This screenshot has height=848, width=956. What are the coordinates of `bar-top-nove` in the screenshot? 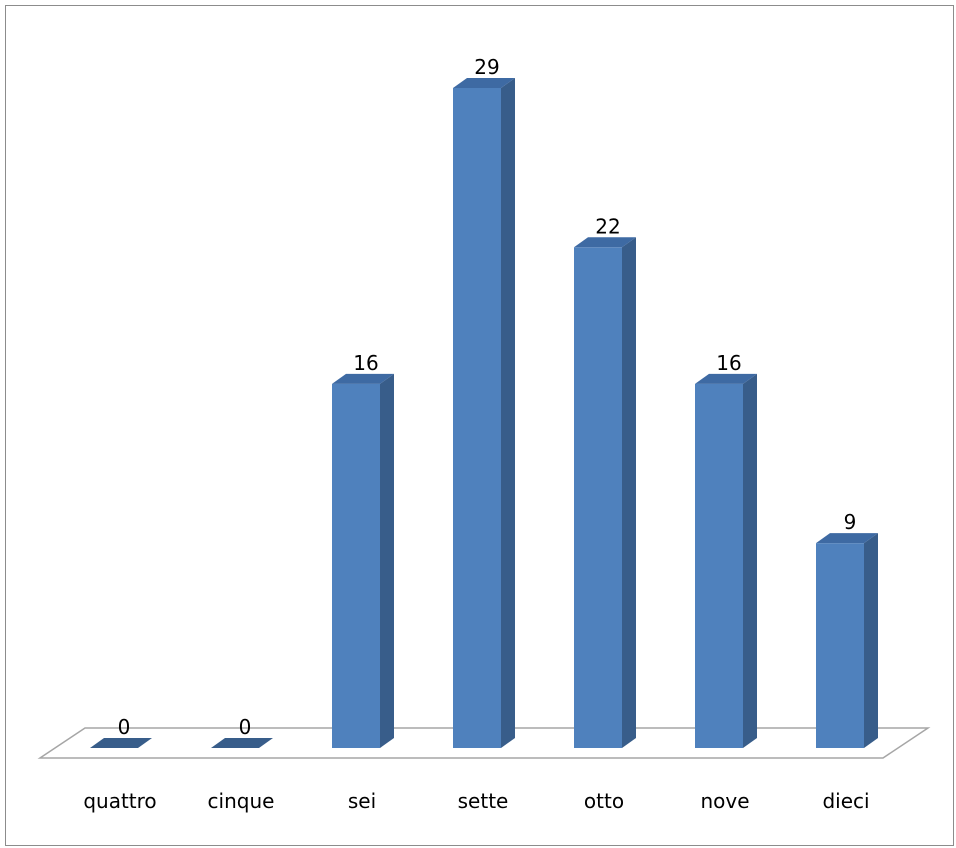 It's located at (726, 378).